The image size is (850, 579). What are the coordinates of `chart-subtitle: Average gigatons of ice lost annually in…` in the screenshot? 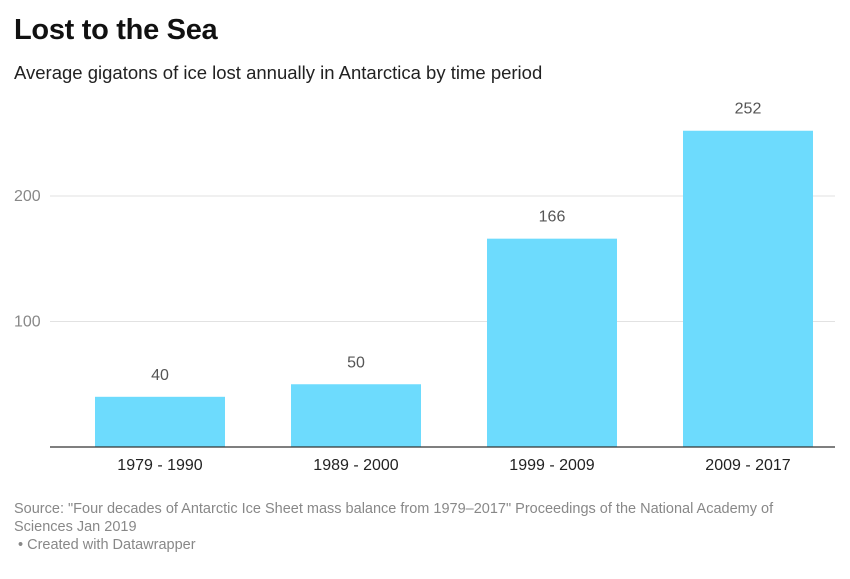 It's located at (278, 72).